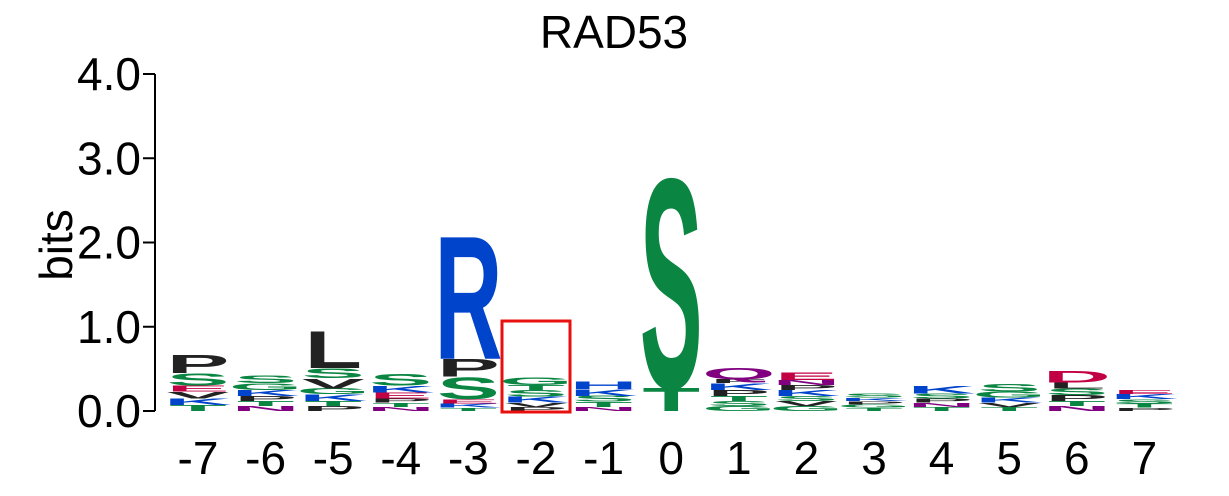 Image resolution: width=1229 pixels, height=496 pixels. What do you see at coordinates (614, 32) in the screenshot?
I see `chart-title: RAD53` at bounding box center [614, 32].